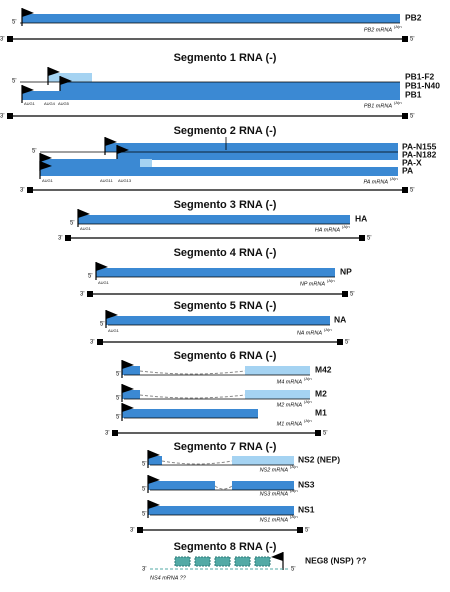 Image resolution: width=450 pixels, height=592 pixels. Describe the element at coordinates (419, 146) in the screenshot. I see `protein-label: PA-N155` at that location.